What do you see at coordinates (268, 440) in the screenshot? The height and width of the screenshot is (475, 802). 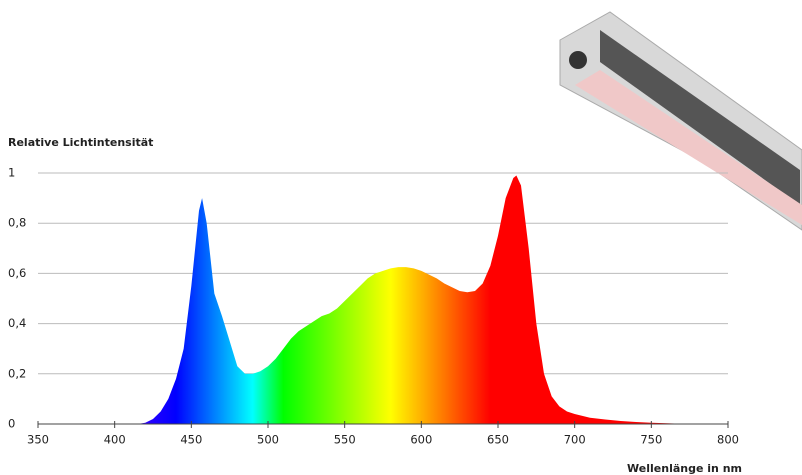 I see `x-tick-label: 500` at bounding box center [268, 440].